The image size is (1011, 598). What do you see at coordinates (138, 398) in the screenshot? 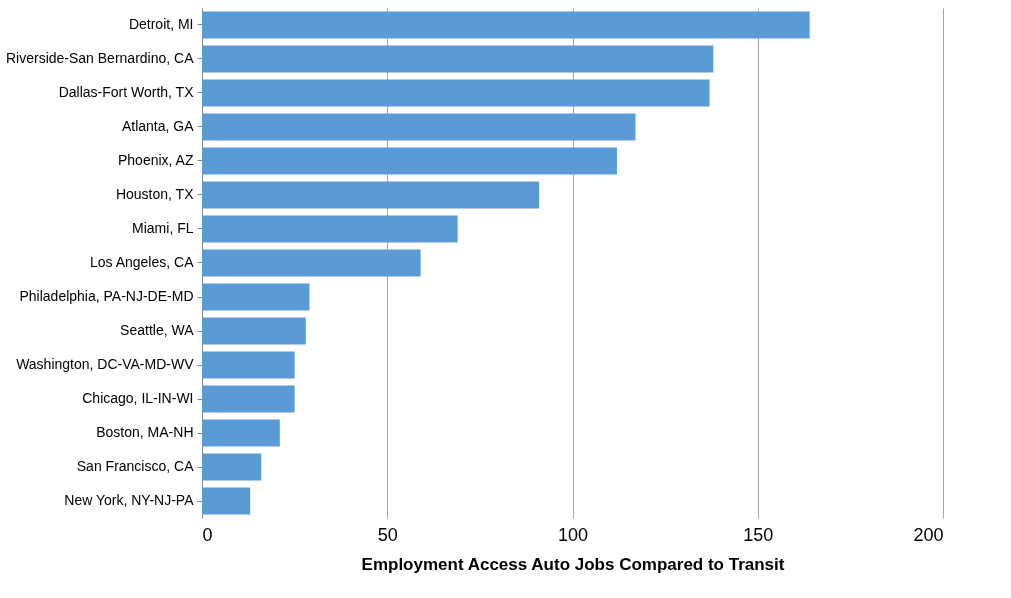
I see `y-tick-label: Chicago, IL-IN-WI` at bounding box center [138, 398].